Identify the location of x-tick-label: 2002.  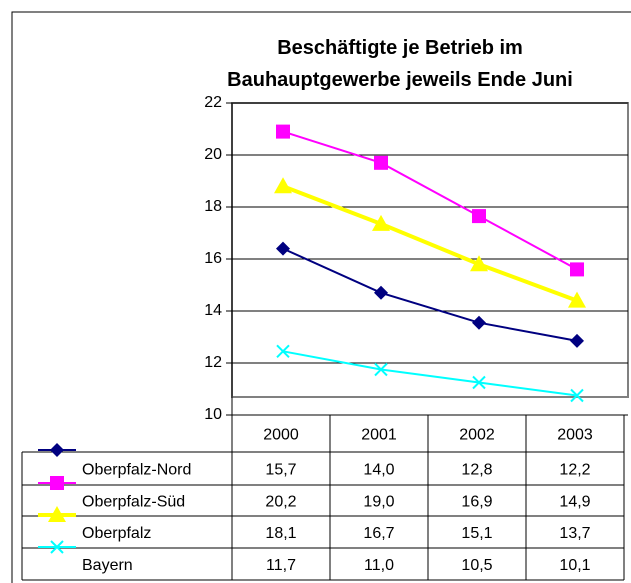
(477, 435).